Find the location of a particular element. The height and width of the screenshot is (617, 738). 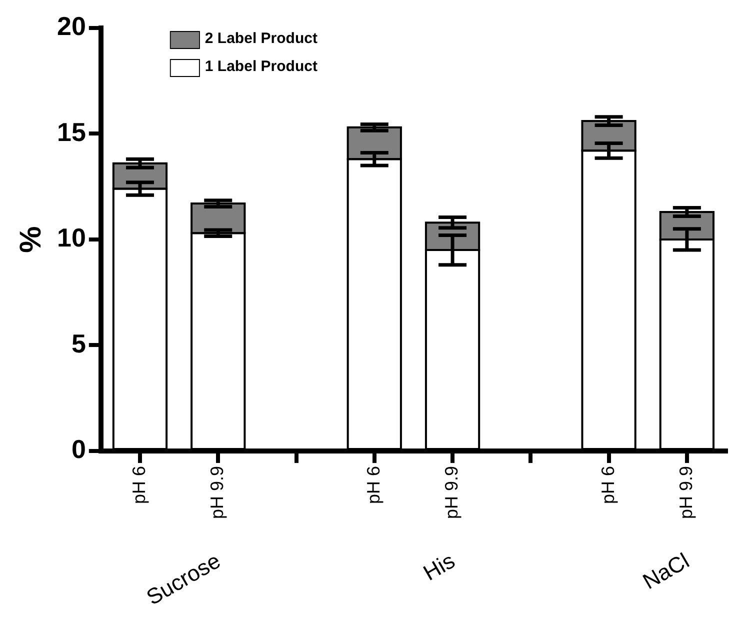

y-axis-title: % is located at coordinates (31, 239).